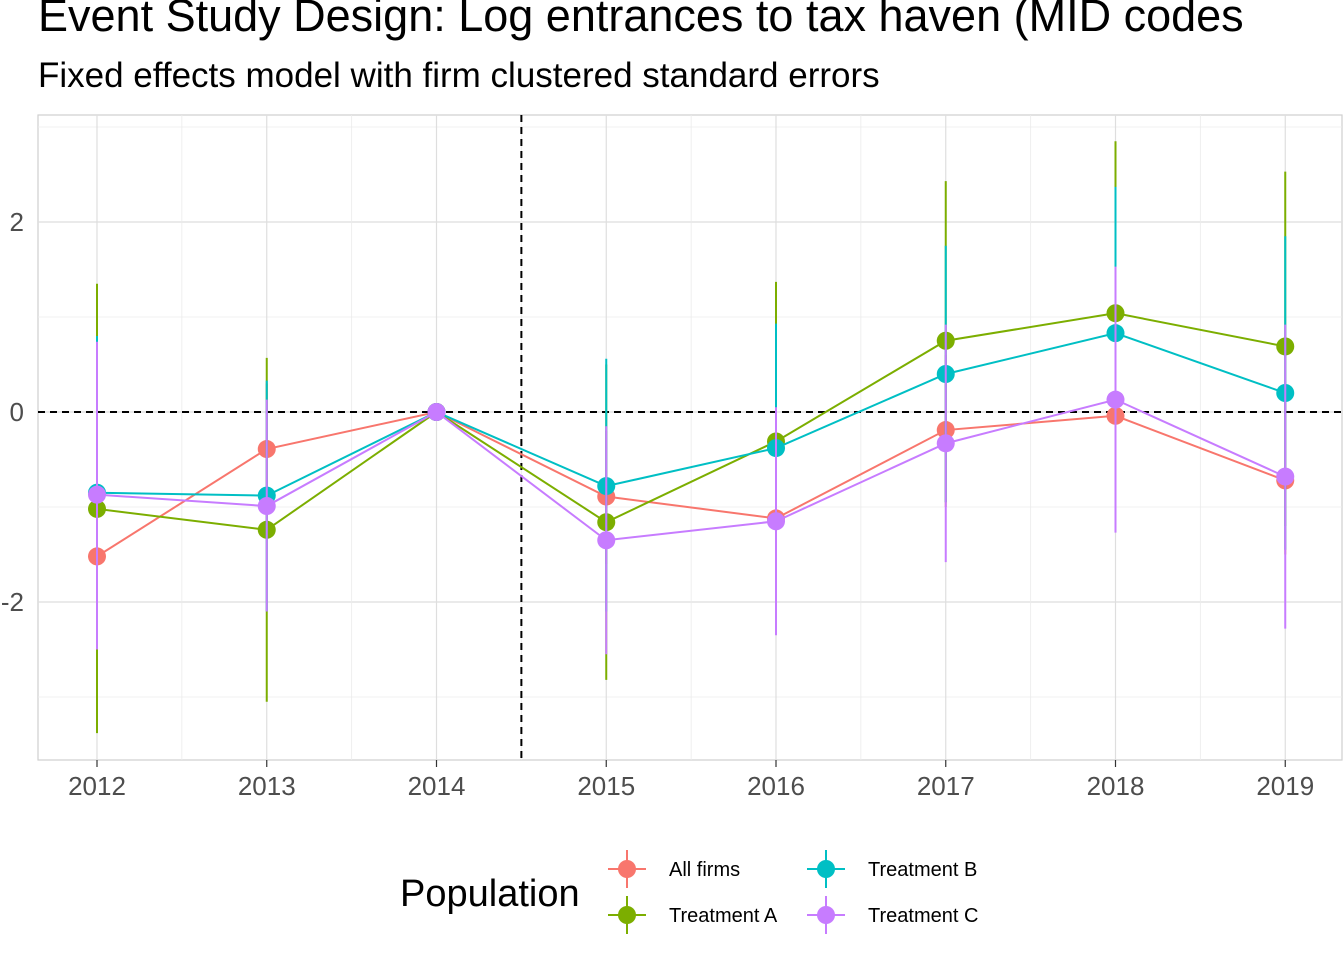  What do you see at coordinates (606, 786) in the screenshot?
I see `x-tick-label: 2015` at bounding box center [606, 786].